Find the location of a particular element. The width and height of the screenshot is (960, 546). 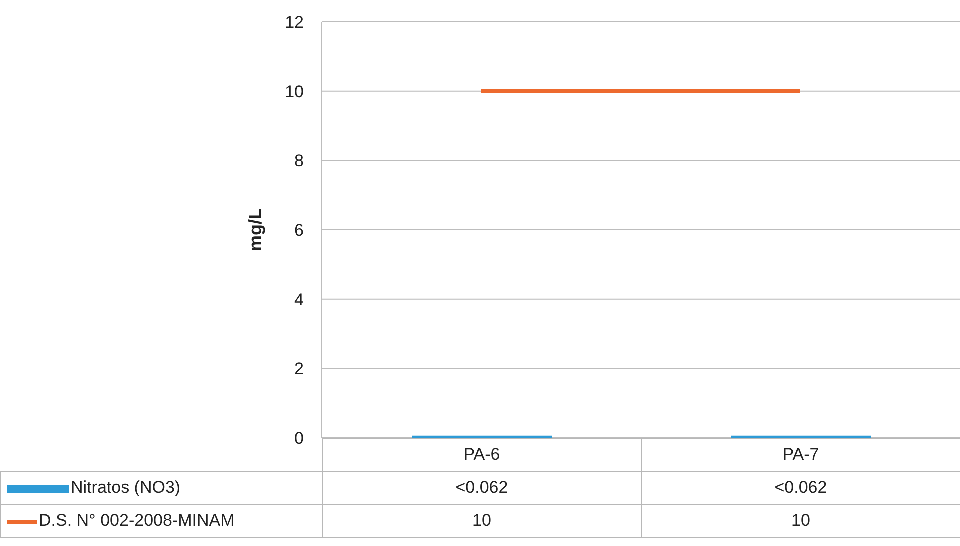

y-tick-label: 10 is located at coordinates (294, 92).